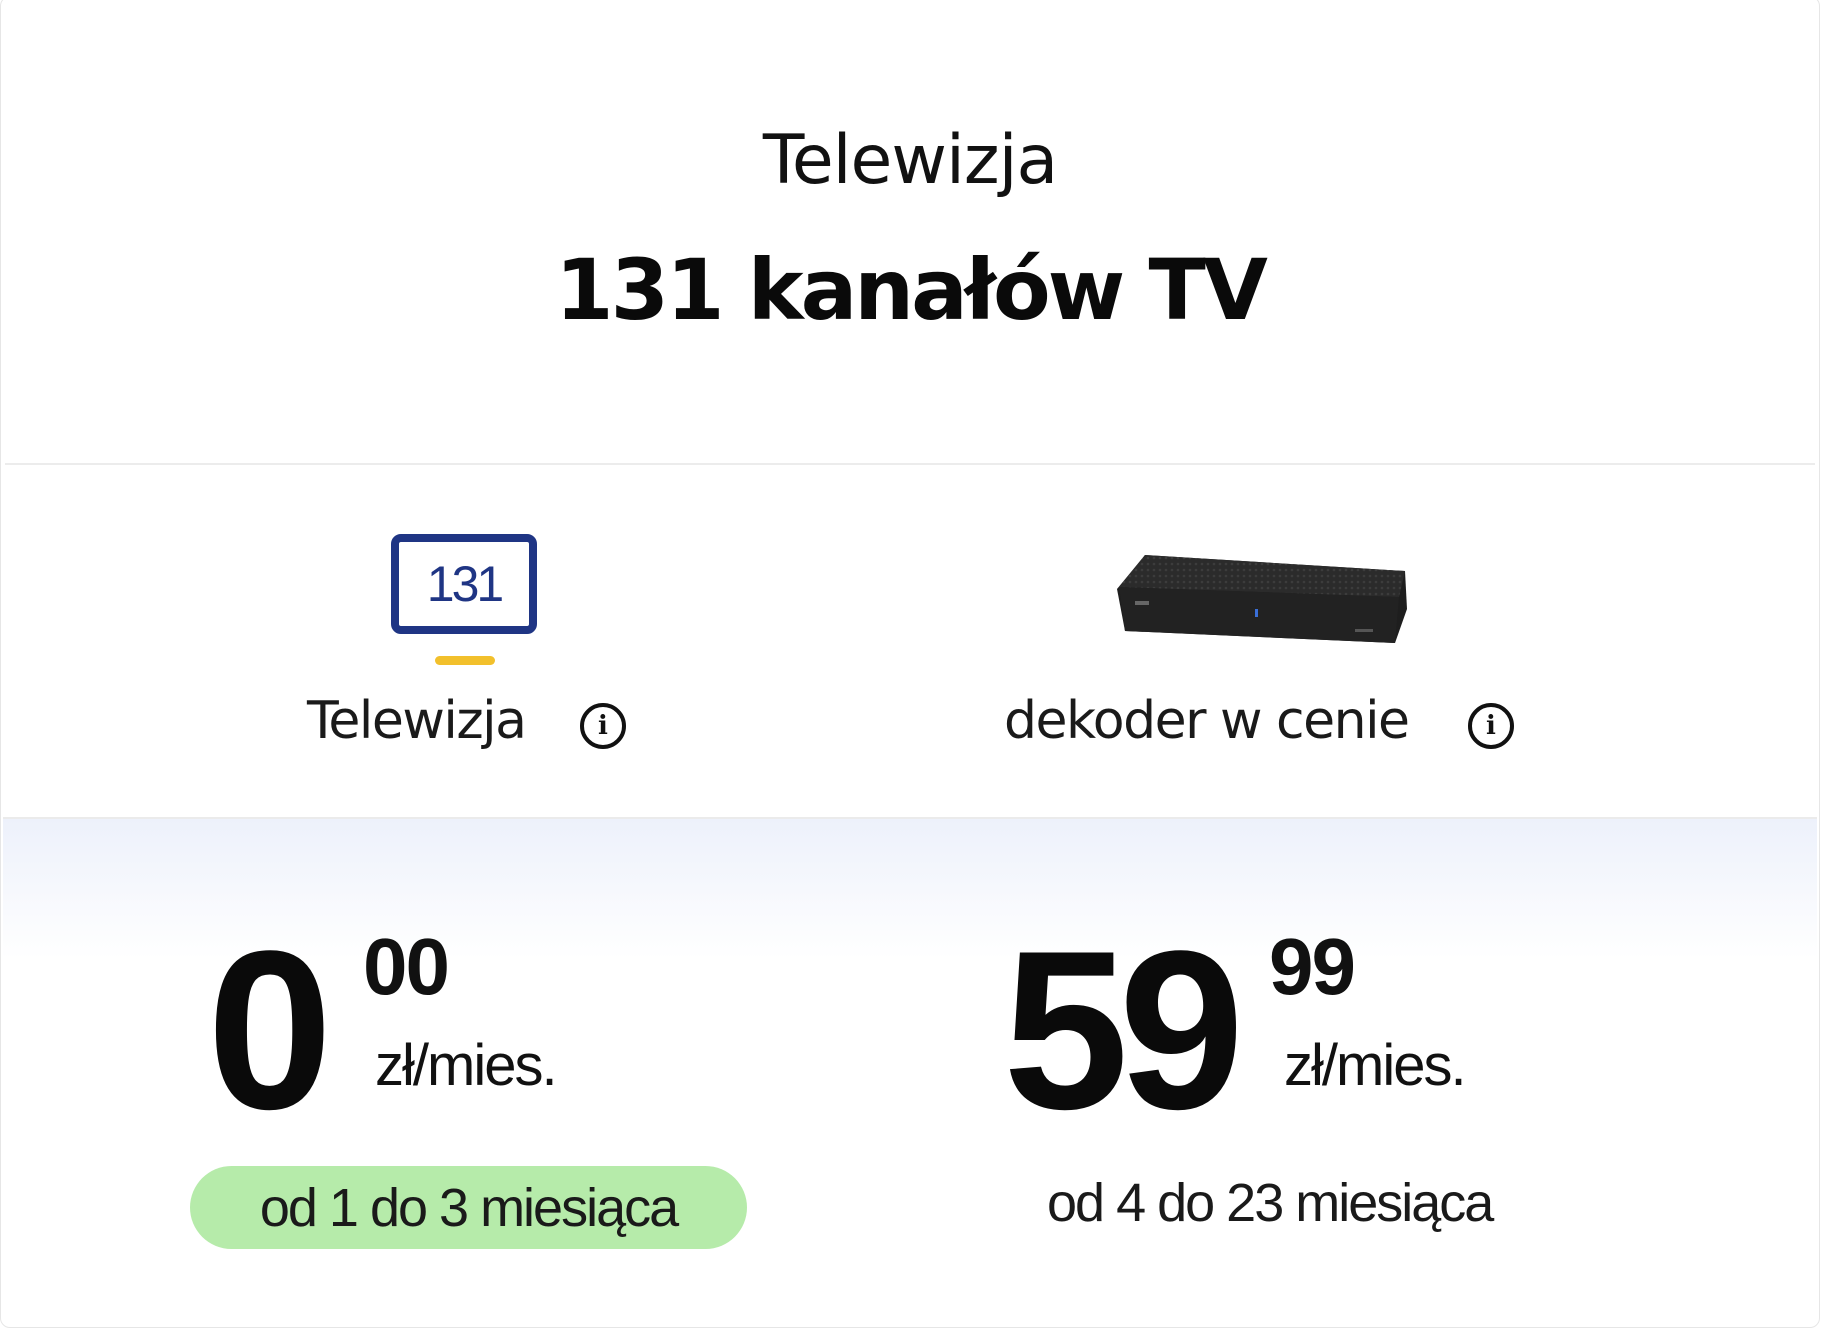 This screenshot has height=1328, width=1825. I want to click on price-cents: 00, so click(406, 966).